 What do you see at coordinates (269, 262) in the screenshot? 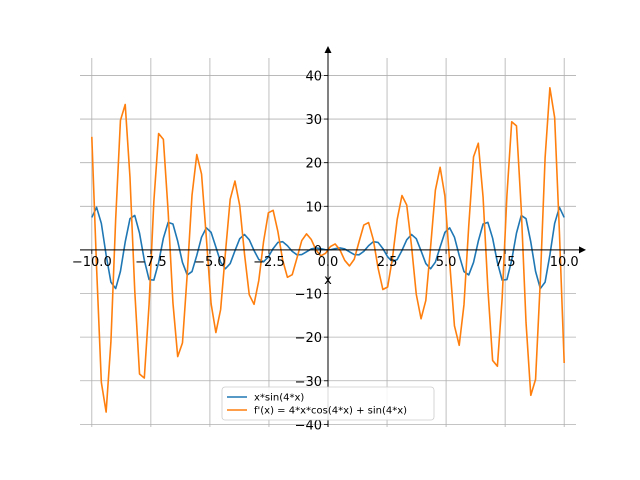
I see `x-tick-label: −2.5` at bounding box center [269, 262].